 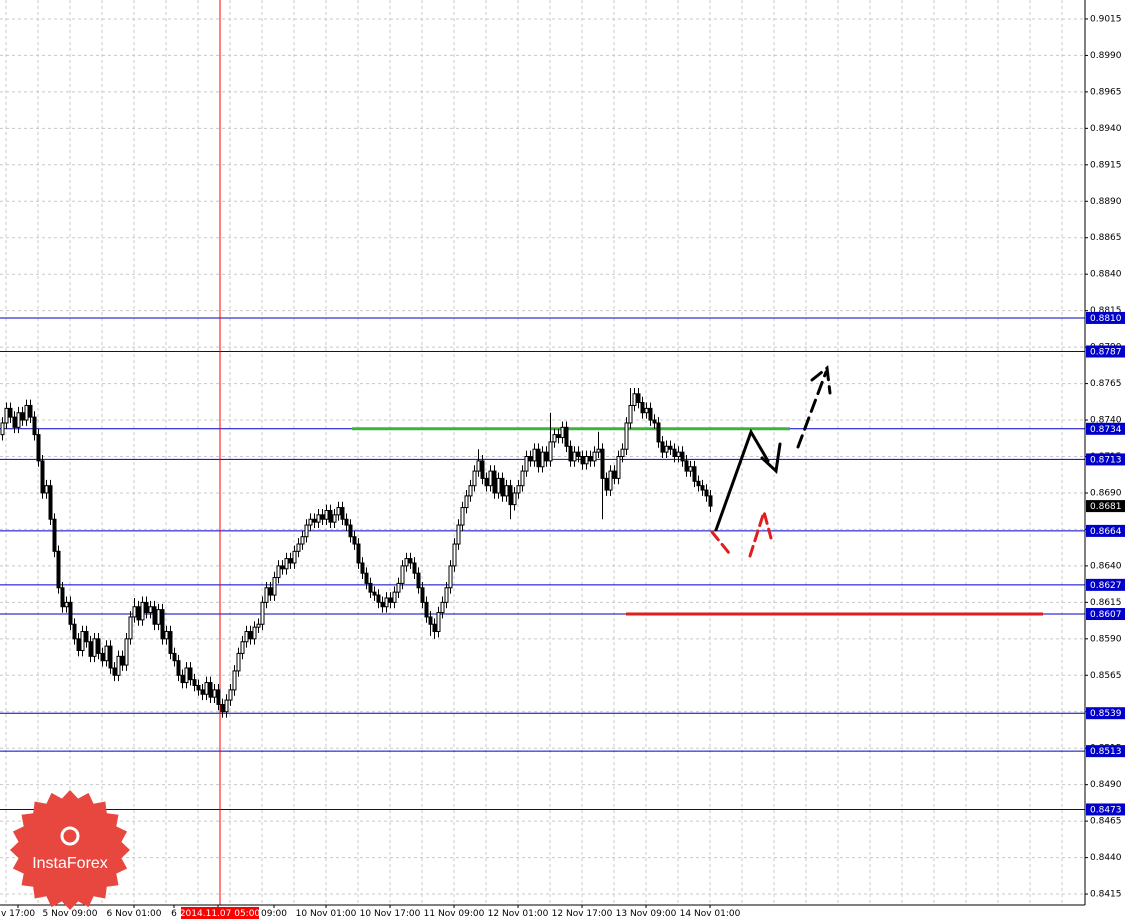 What do you see at coordinates (720, 542) in the screenshot?
I see `arrow` at bounding box center [720, 542].